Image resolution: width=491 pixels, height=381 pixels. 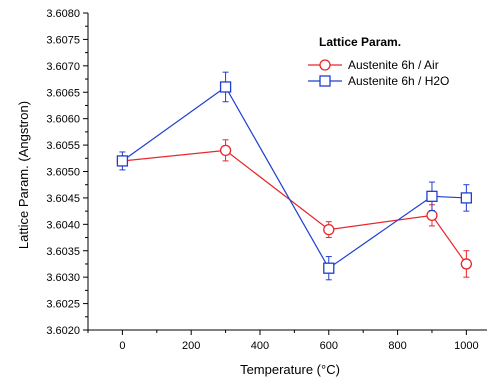 I want to click on y-tick-label: 3.6050, so click(x=63, y=173).